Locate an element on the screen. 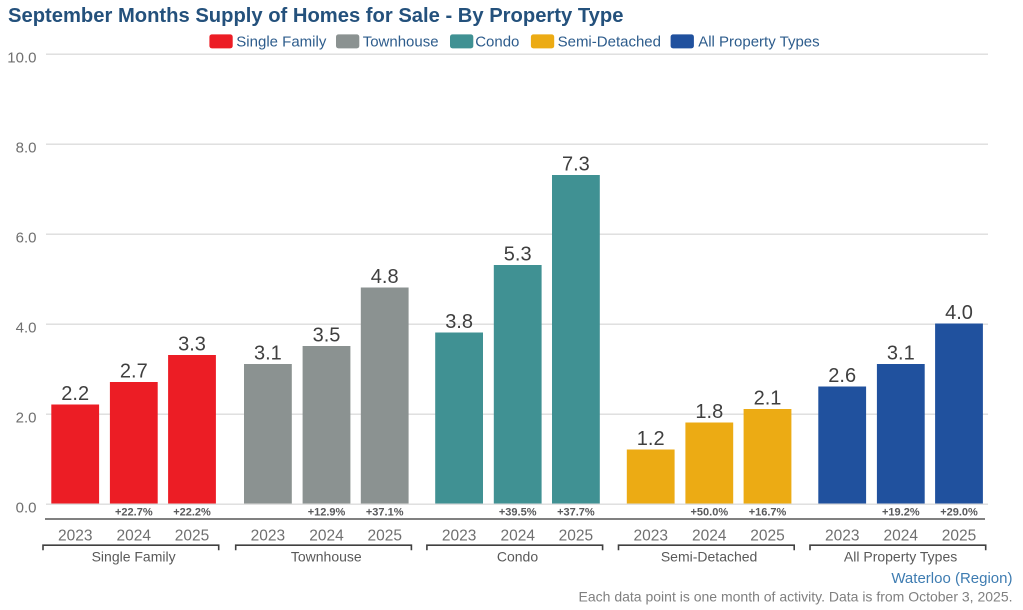  svg-text: 5.3 is located at coordinates (518, 255).